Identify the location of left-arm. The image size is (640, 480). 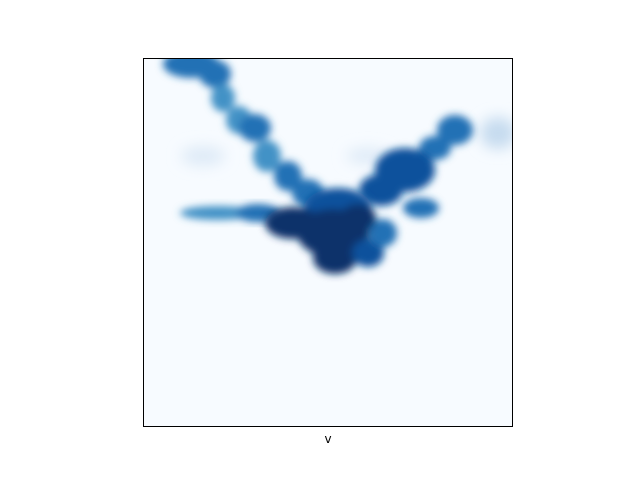
(230, 213).